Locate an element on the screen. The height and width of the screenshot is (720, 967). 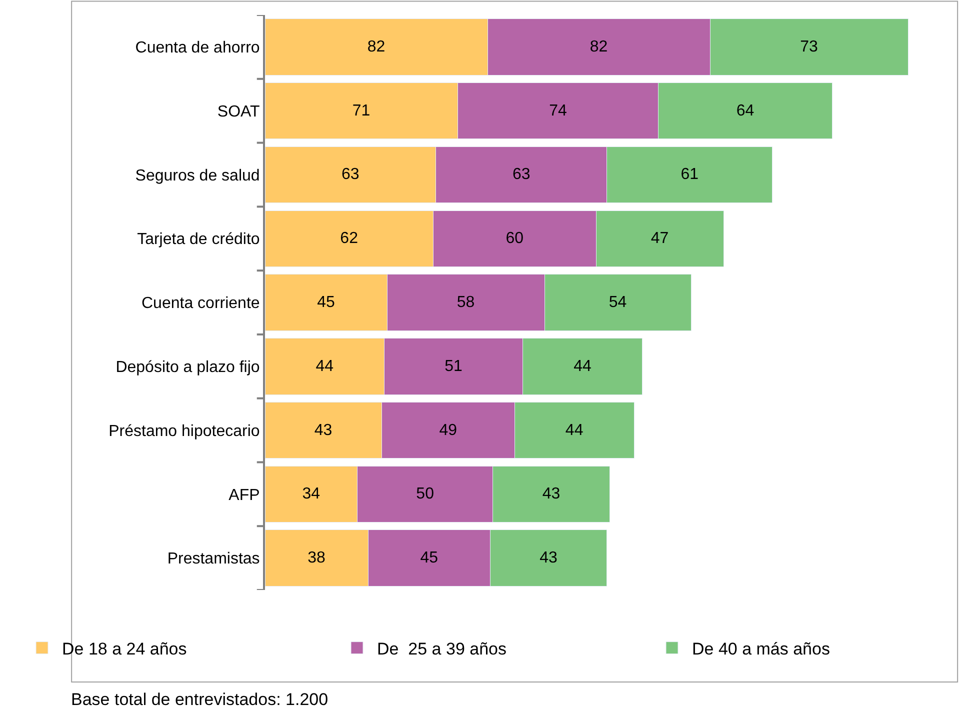
y-tick-label: Cuenta de ahorro is located at coordinates (197, 48).